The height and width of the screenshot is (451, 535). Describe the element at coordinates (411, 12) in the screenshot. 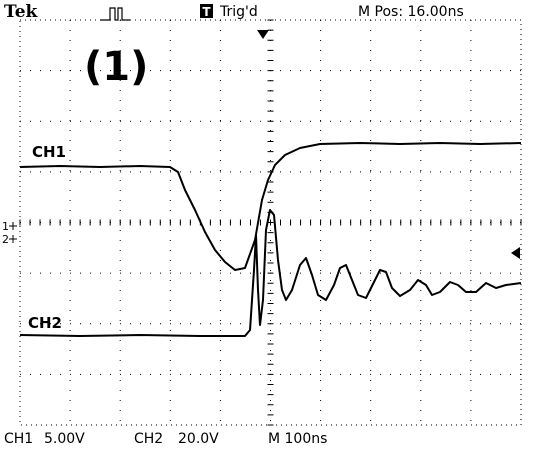

I see `horizontal-position: M Pos: 16.00ns` at that location.